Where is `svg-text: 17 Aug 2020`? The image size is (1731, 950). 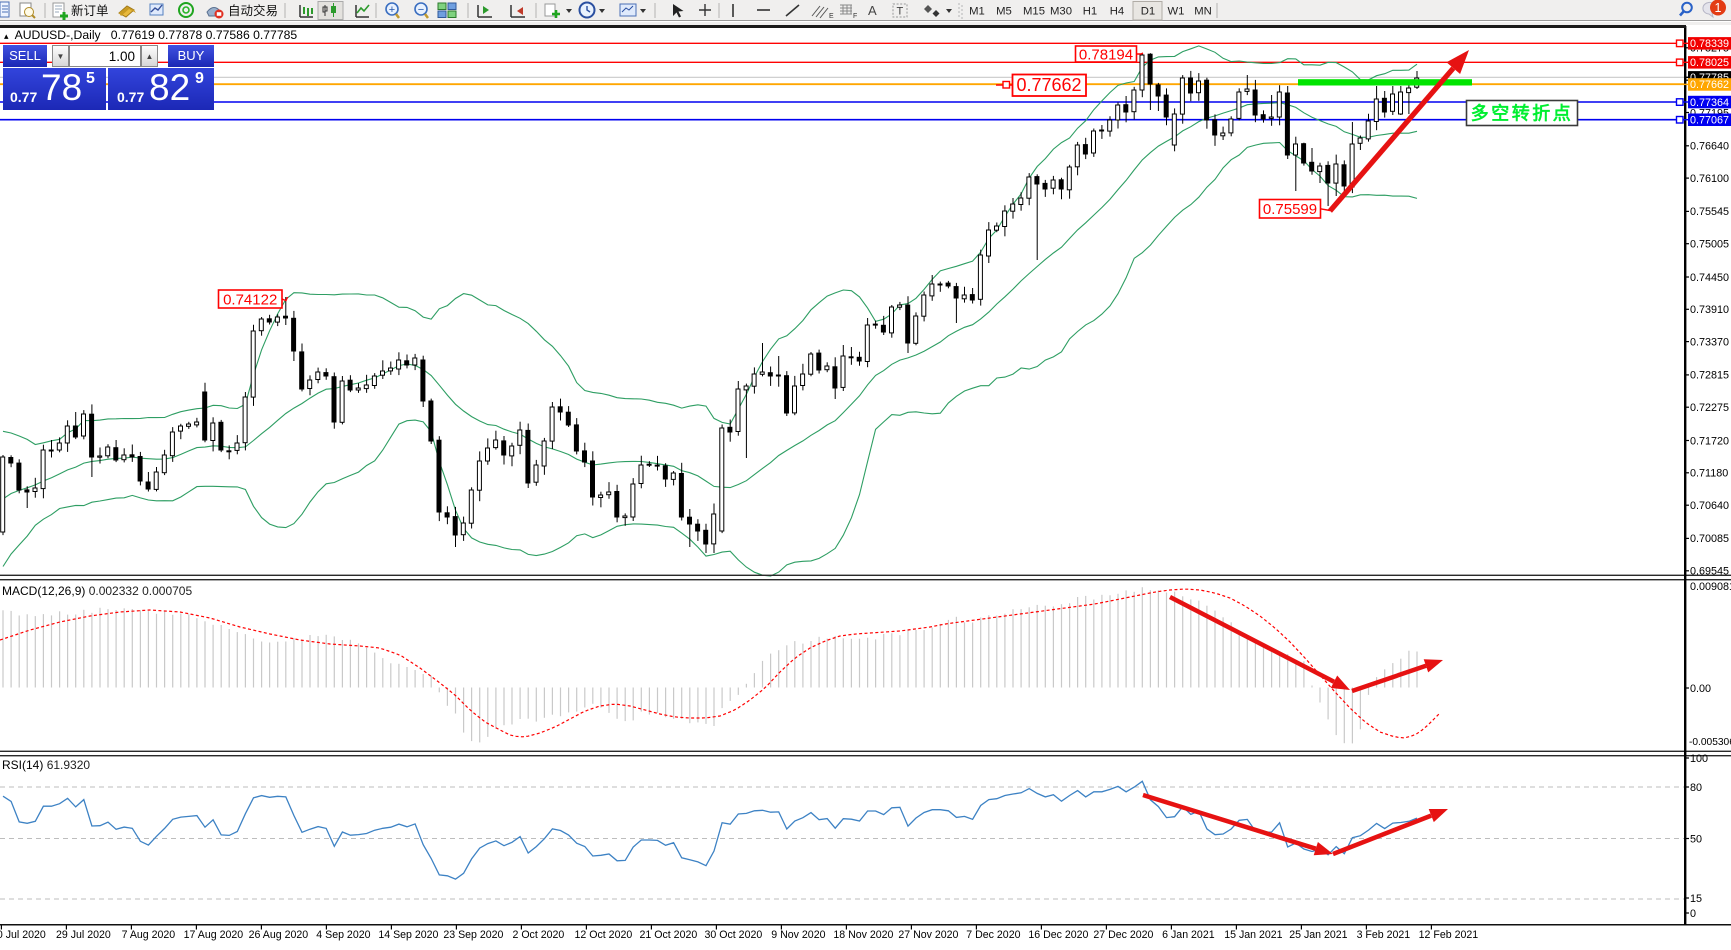 svg-text: 17 Aug 2020 is located at coordinates (214, 935).